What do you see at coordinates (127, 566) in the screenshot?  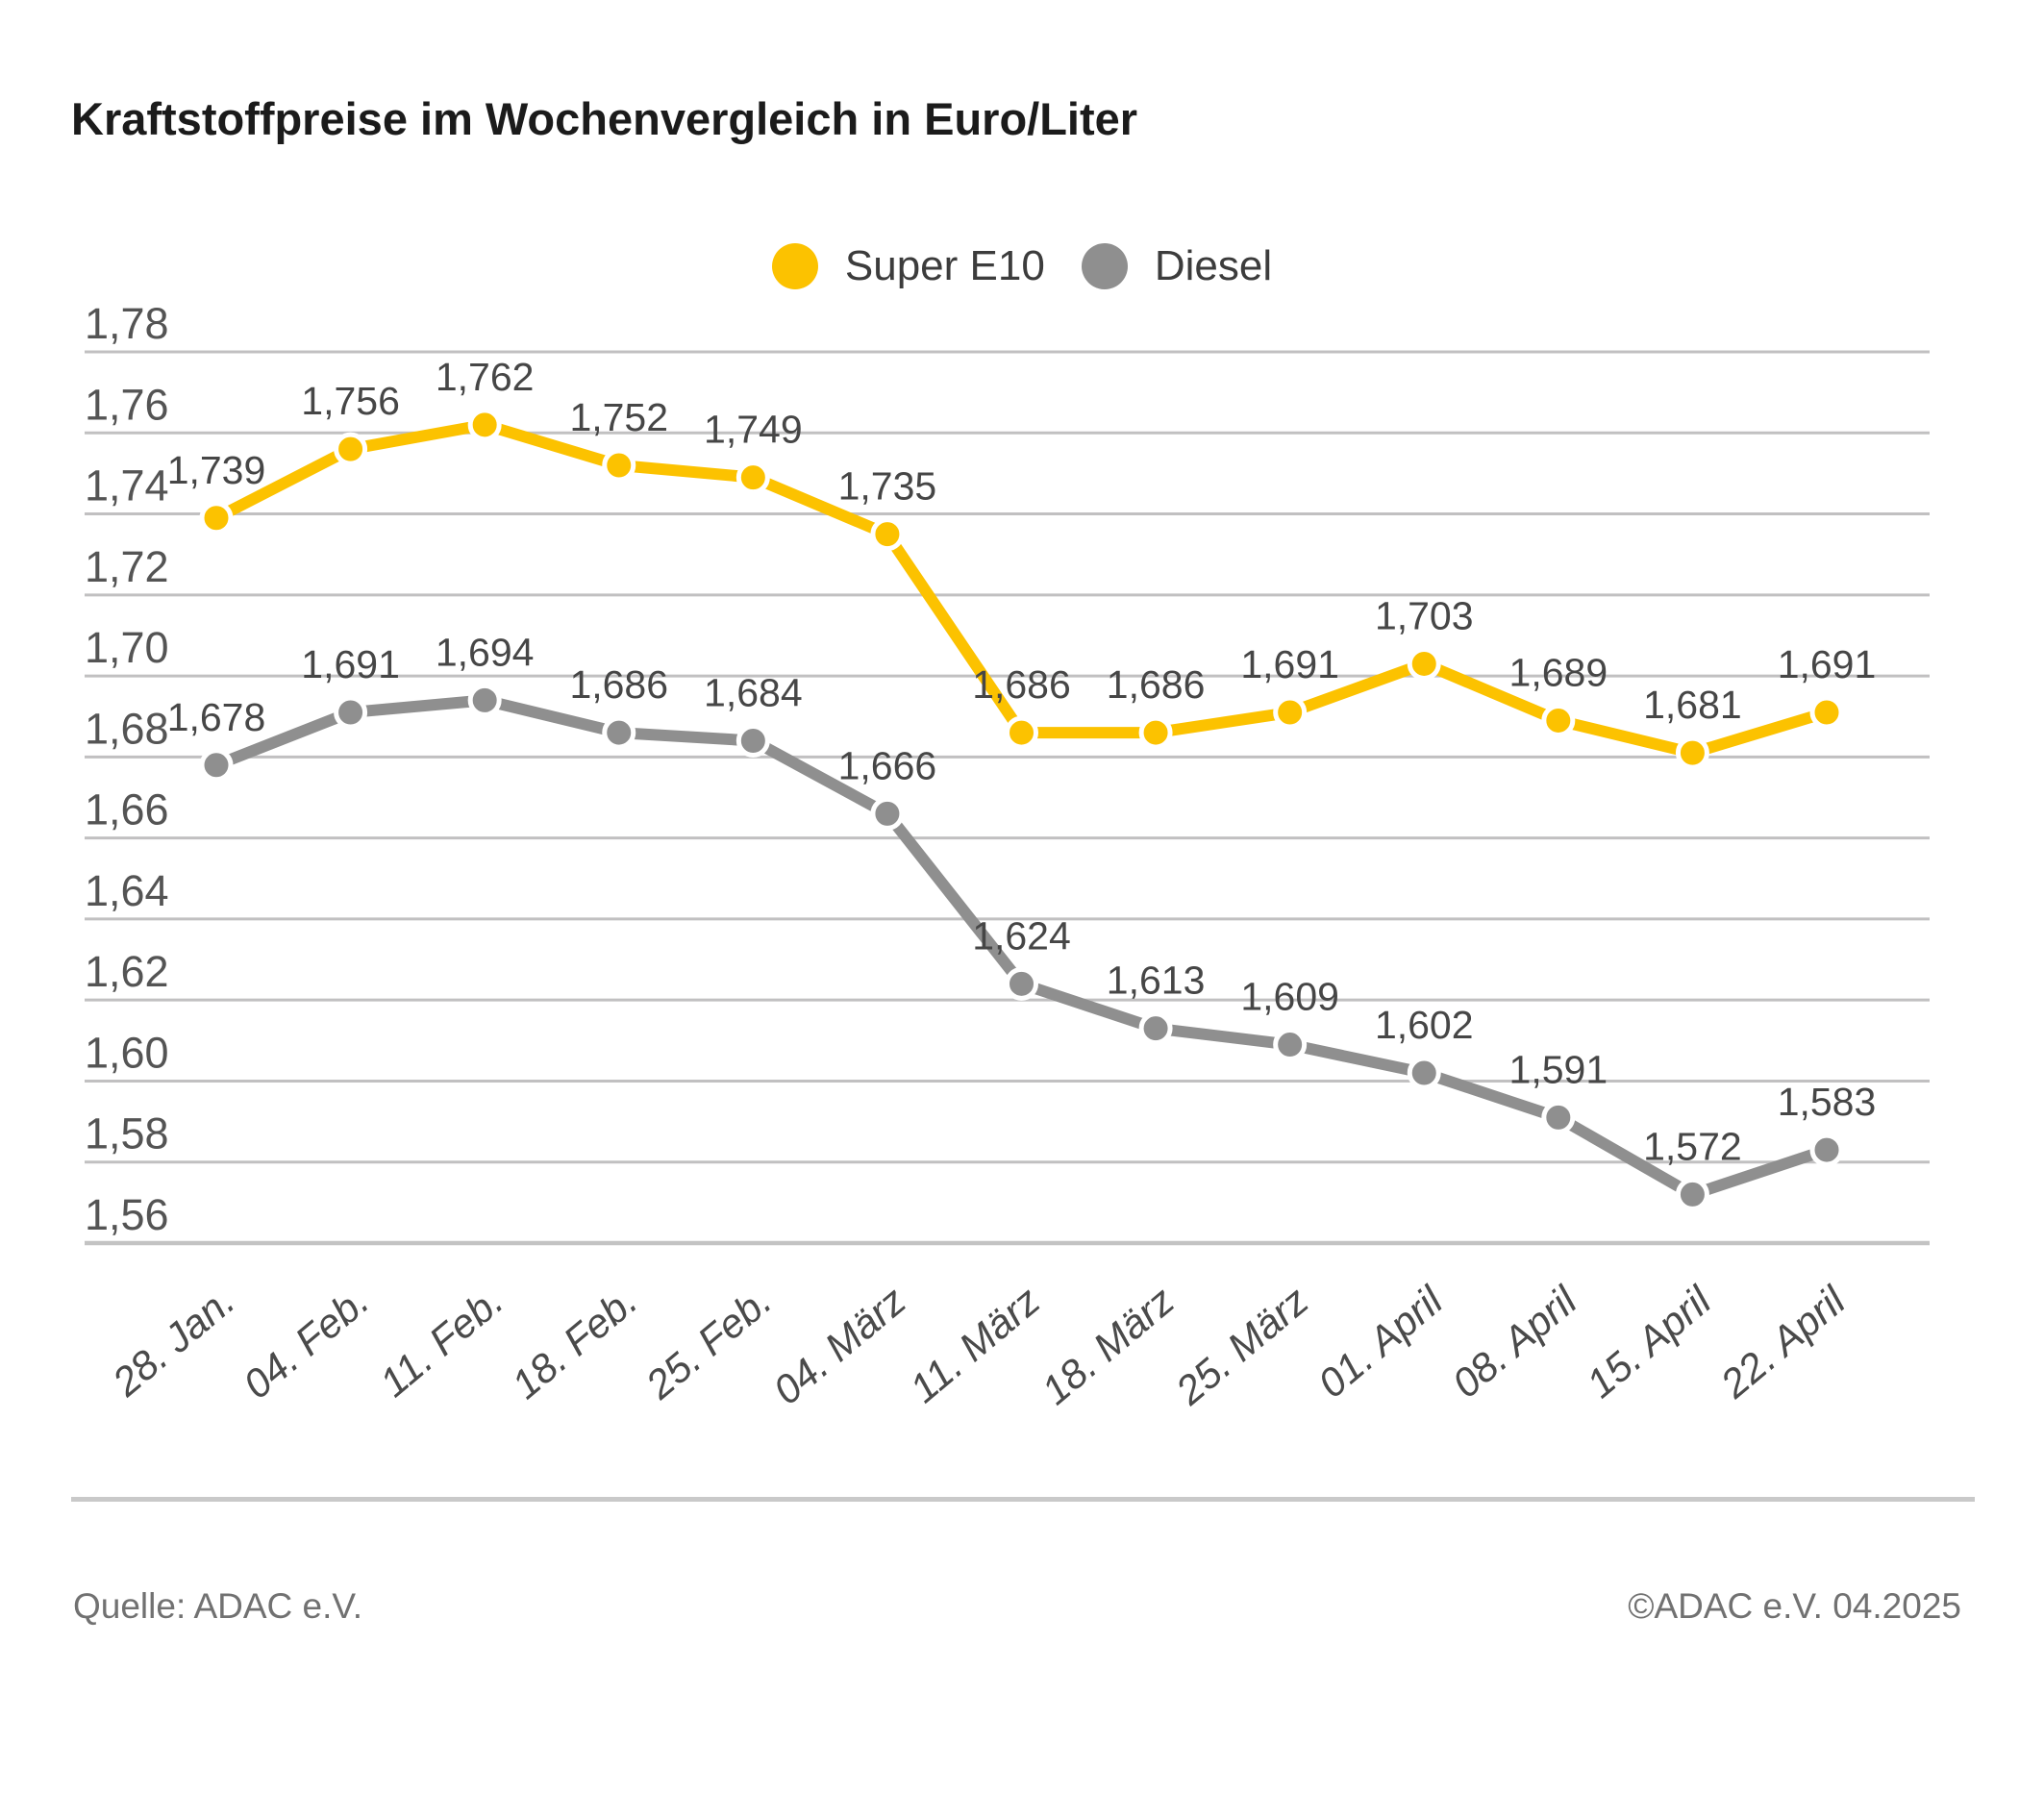 I see `y-axis-label: 1,72` at bounding box center [127, 566].